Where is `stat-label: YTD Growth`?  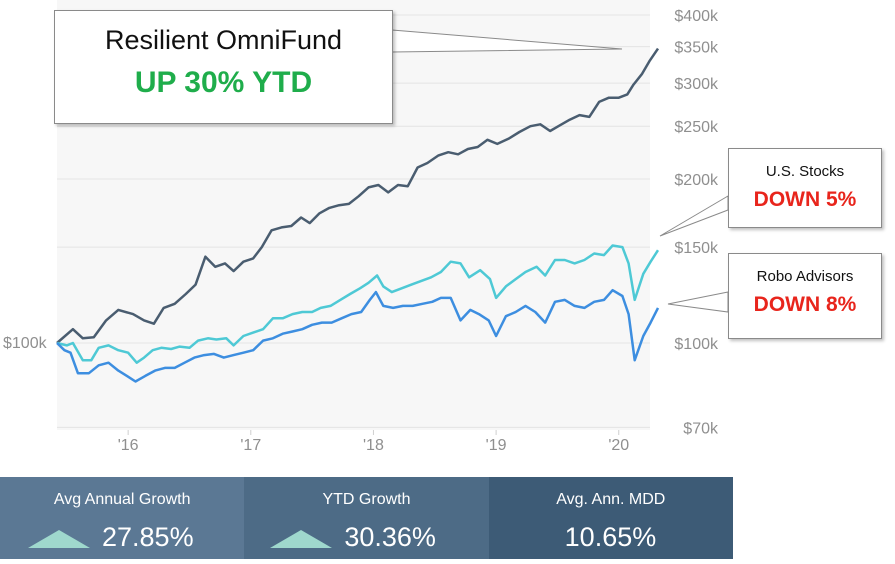 stat-label: YTD Growth is located at coordinates (366, 499).